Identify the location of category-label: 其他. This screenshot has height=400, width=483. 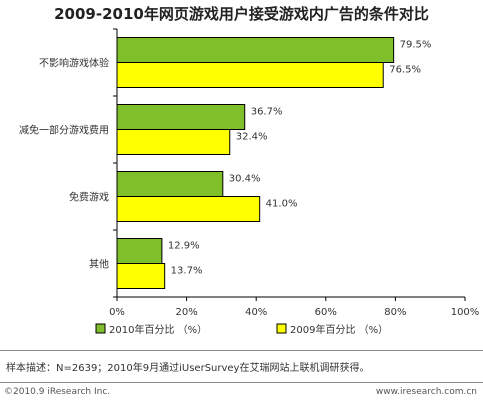
(99, 264).